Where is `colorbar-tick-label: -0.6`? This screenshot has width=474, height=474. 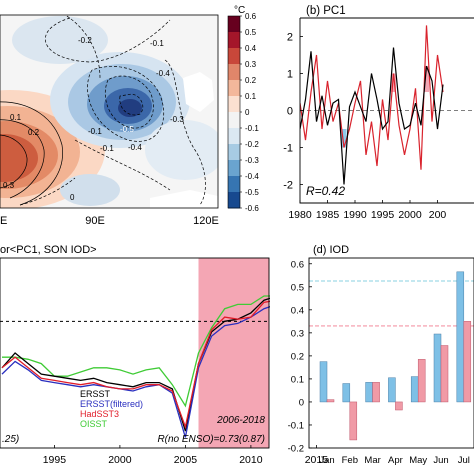 colorbar-tick-label: -0.6 is located at coordinates (252, 208).